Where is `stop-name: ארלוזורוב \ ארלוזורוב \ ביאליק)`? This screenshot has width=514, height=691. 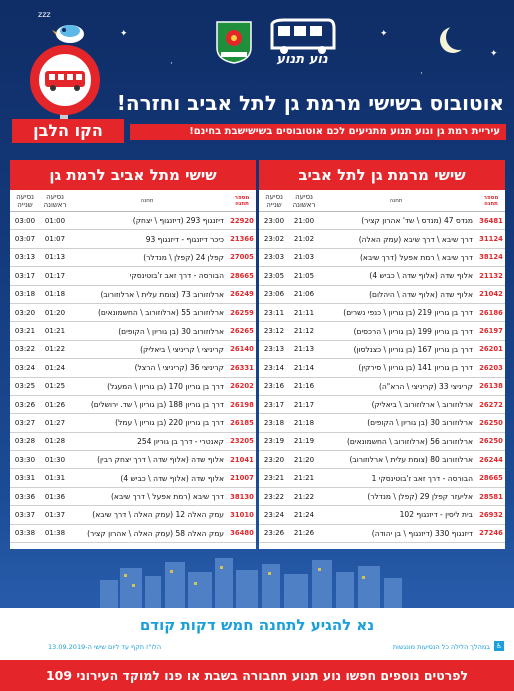
stop-name: ארלוזורוב \ ארלוזורוב \ ביאליק) is located at coordinates (422, 405).